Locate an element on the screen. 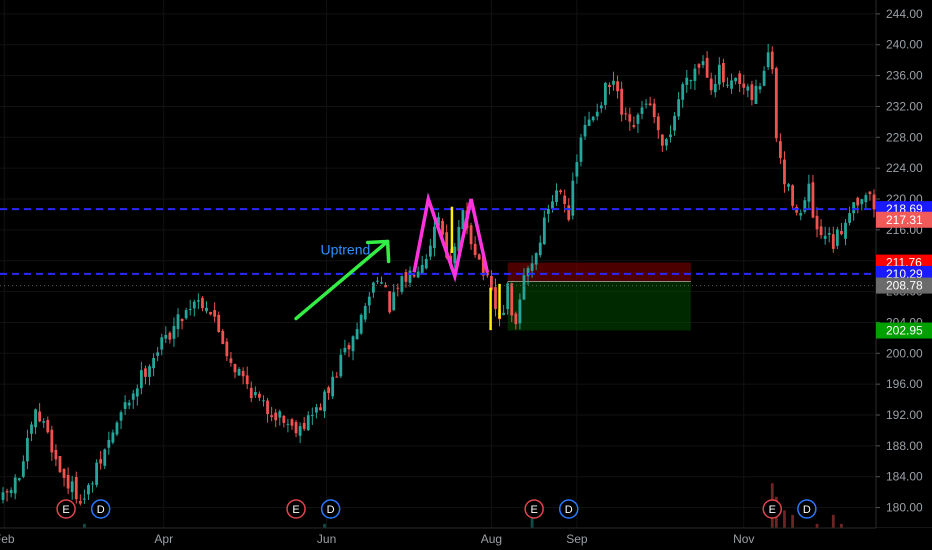 The image size is (932, 550). dividend-marker is located at coordinates (568, 509).